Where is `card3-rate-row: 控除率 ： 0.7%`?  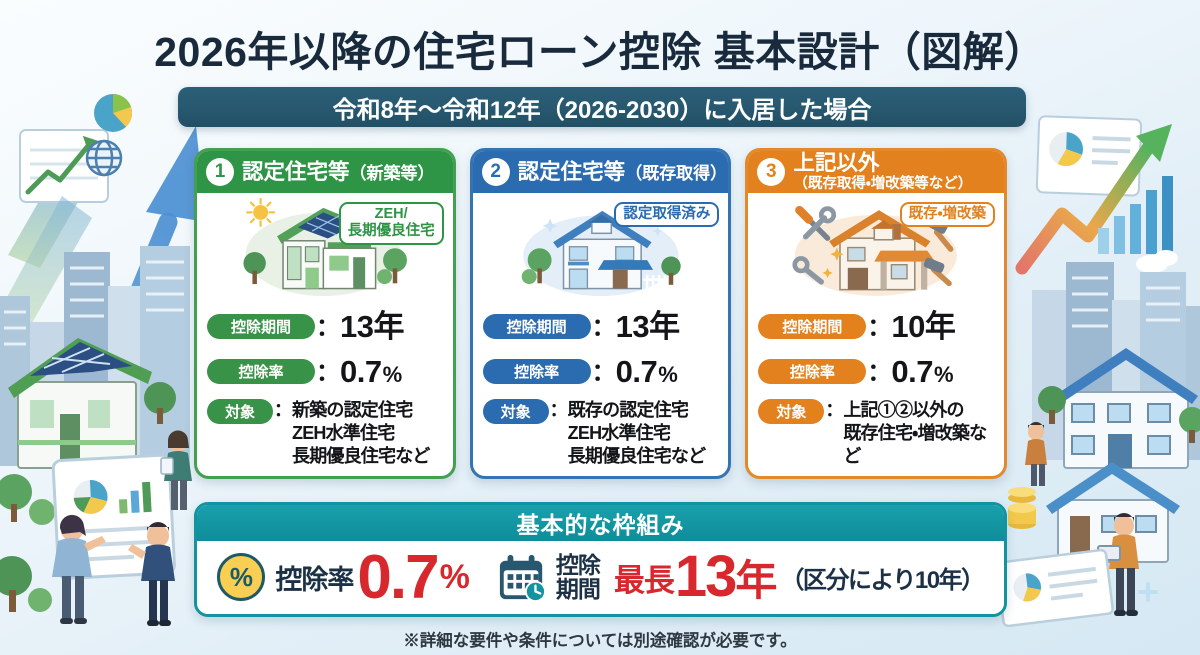 card3-rate-row: 控除率 ： 0.7% is located at coordinates (876, 371).